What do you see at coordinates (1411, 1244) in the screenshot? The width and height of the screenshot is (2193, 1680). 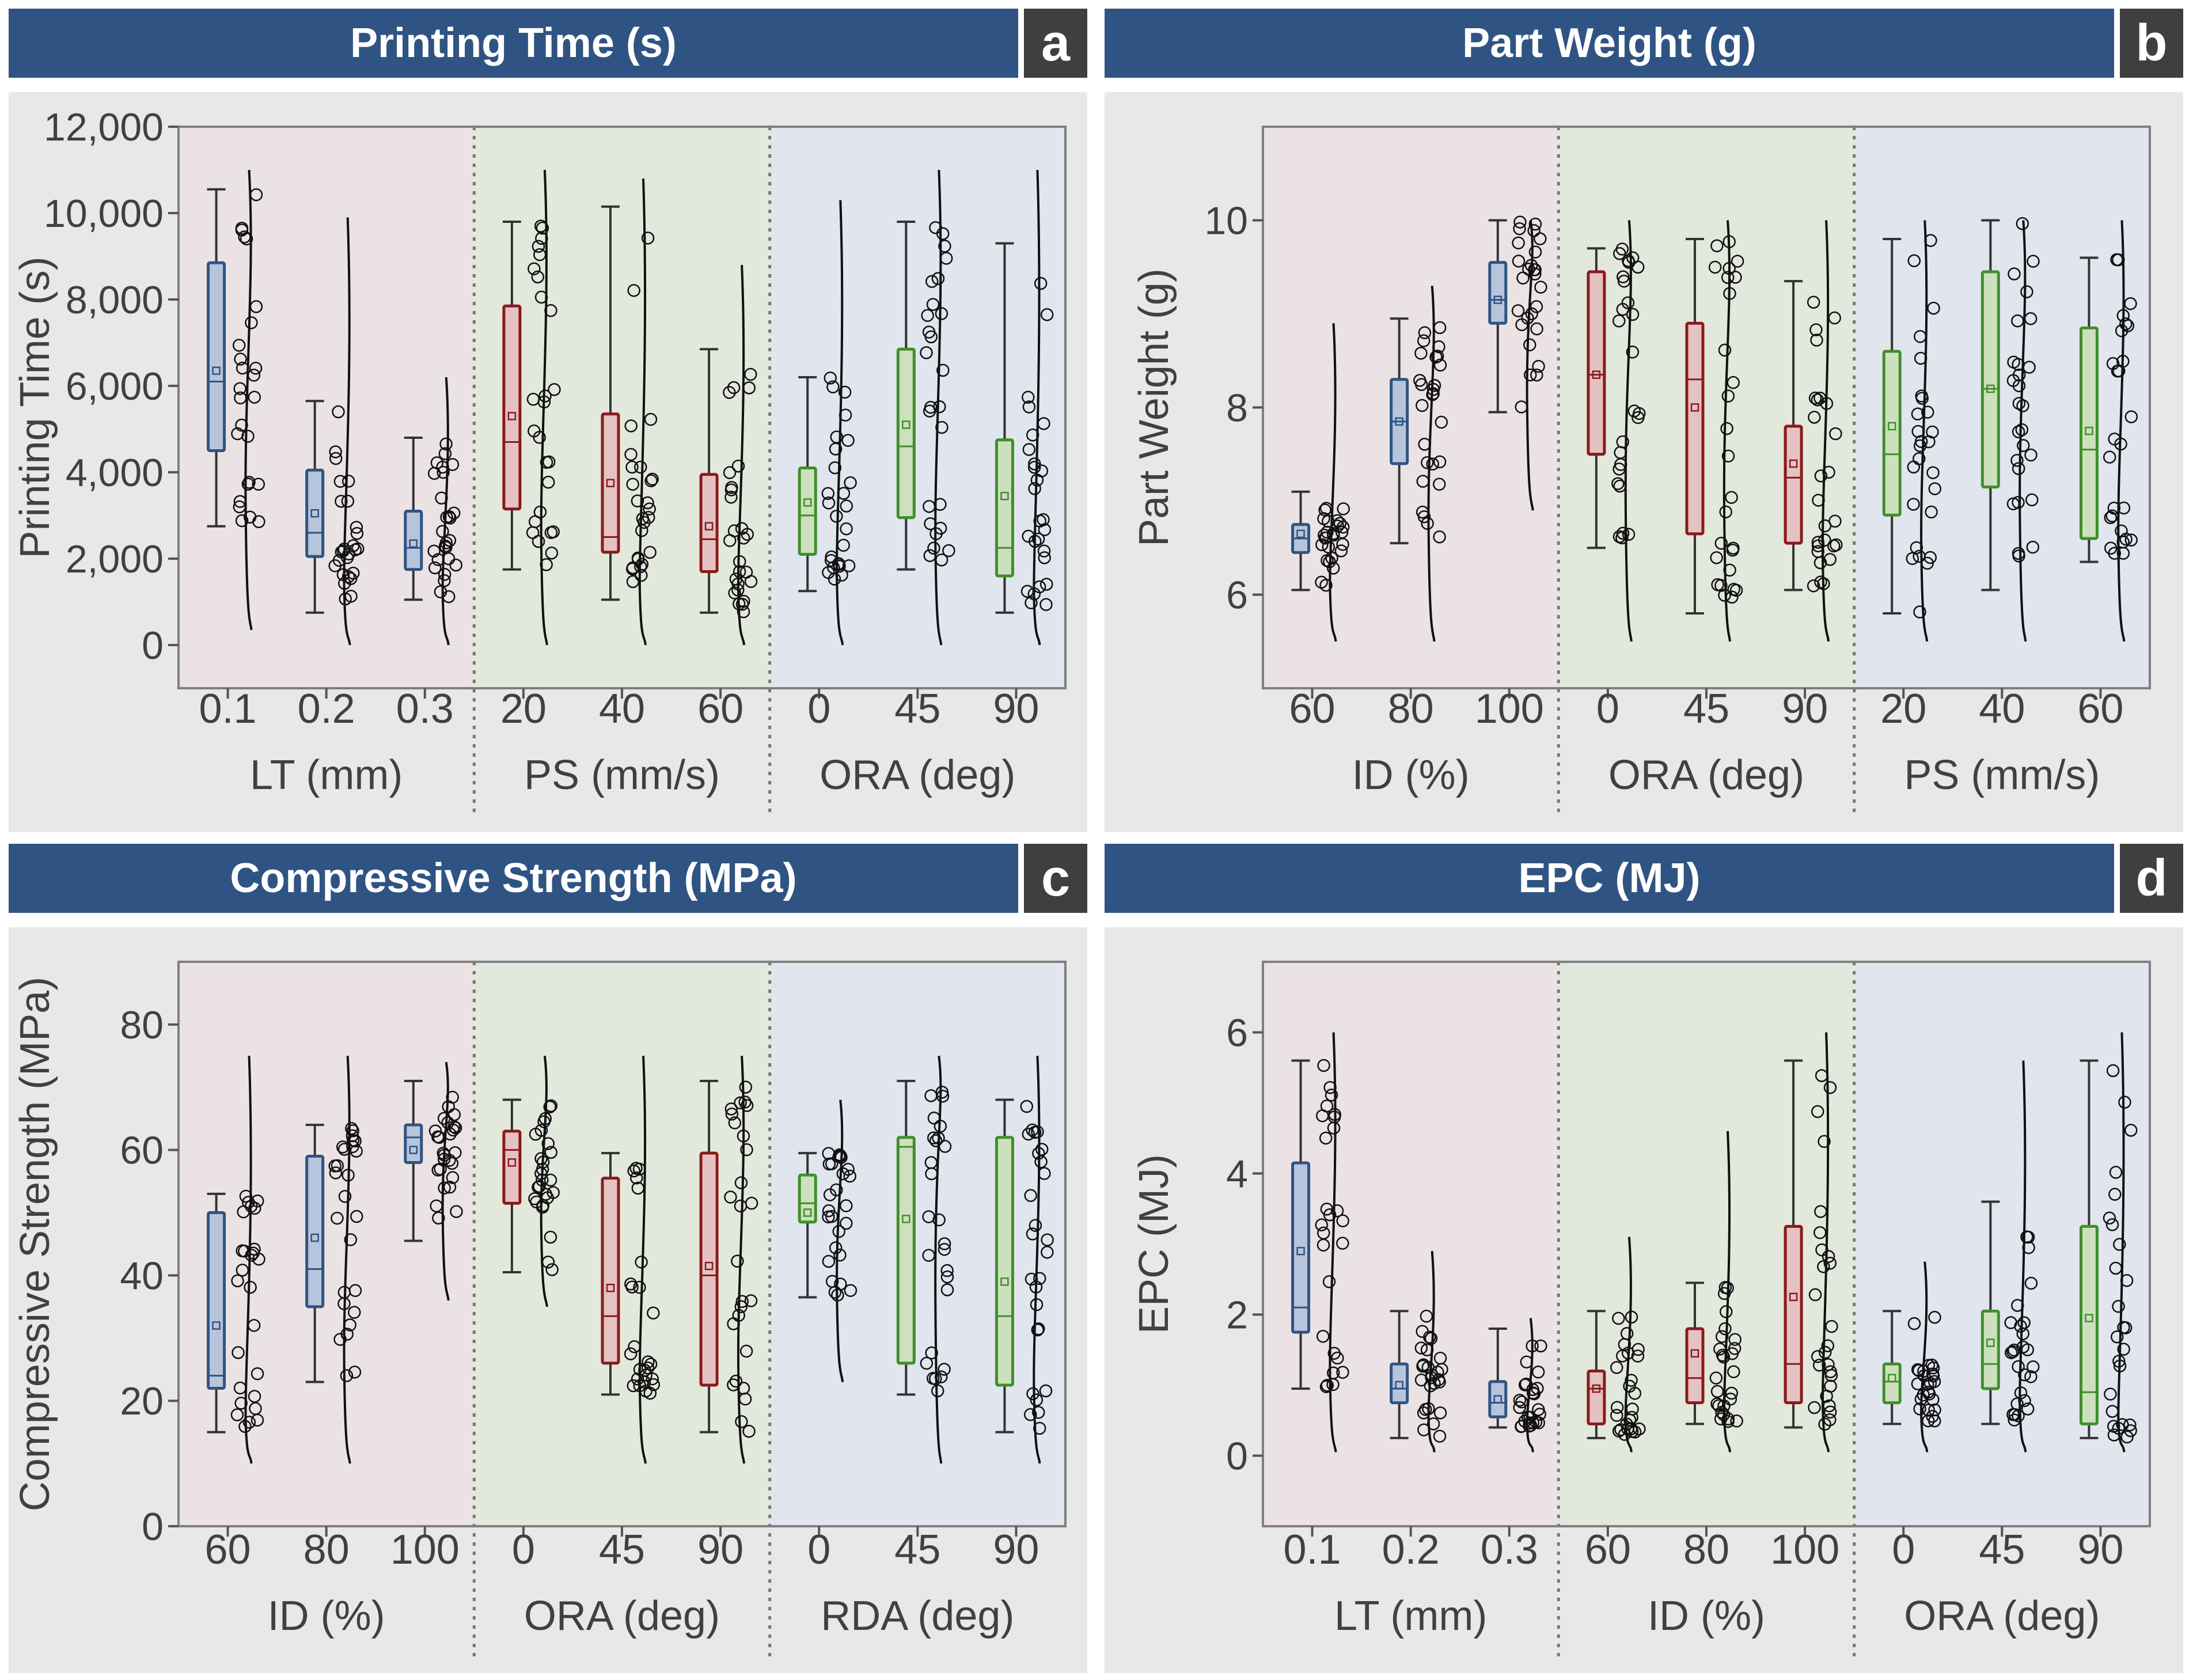 I see `group-background` at bounding box center [1411, 1244].